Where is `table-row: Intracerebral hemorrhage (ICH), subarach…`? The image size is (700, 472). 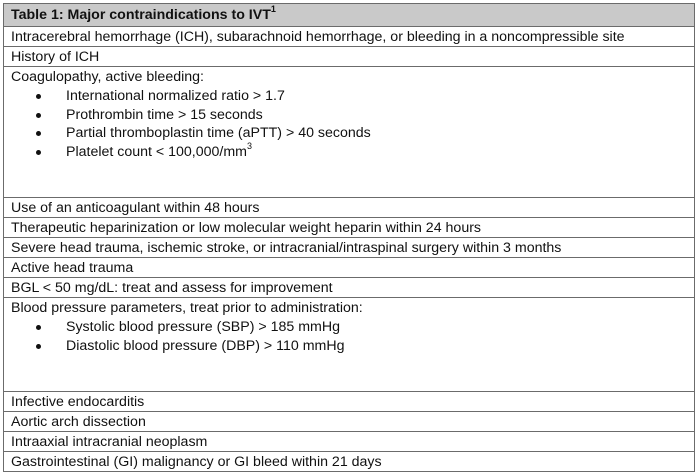 table-row: Intracerebral hemorrhage (ICH), subarach… is located at coordinates (349, 36).